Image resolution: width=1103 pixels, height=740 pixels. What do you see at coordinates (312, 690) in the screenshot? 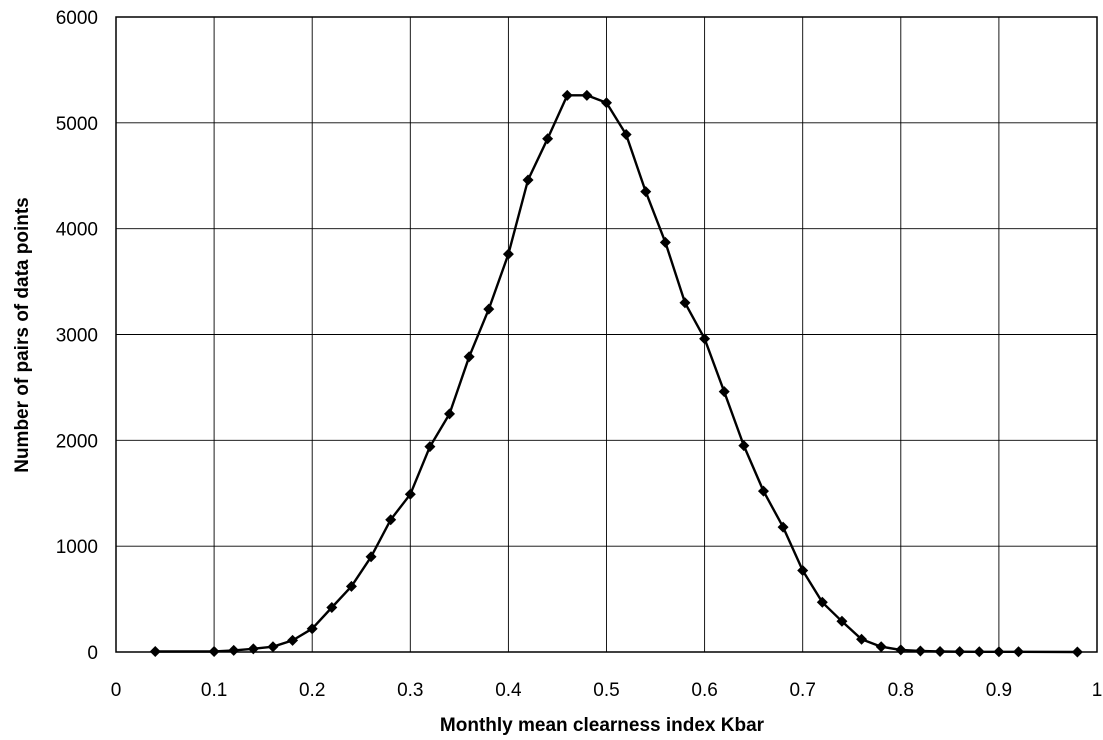
I see `x-tick-label: 0.2` at bounding box center [312, 690].